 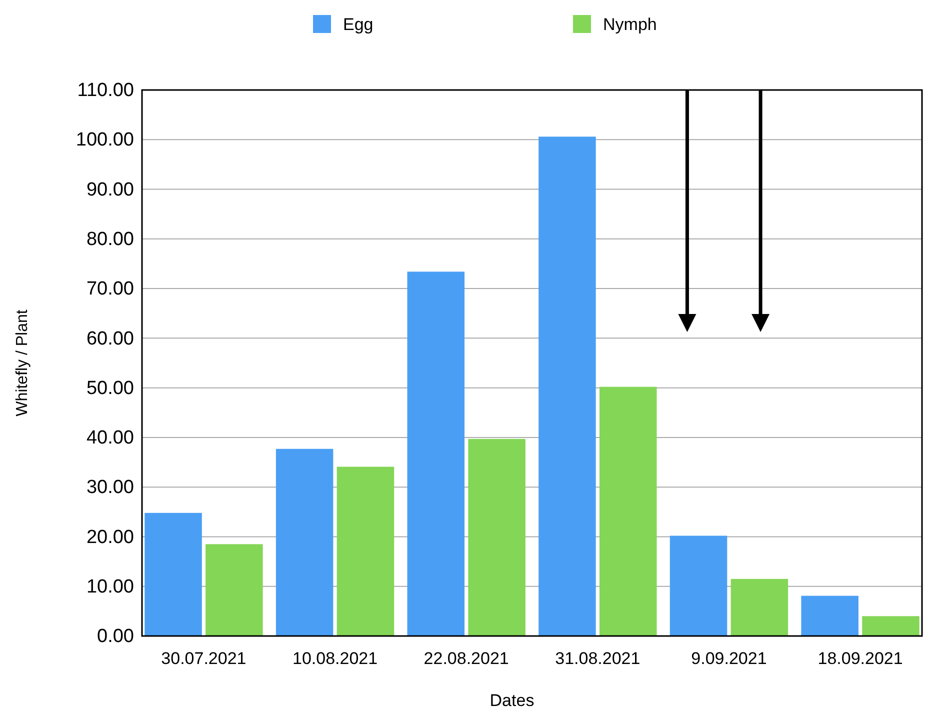 What do you see at coordinates (110, 438) in the screenshot?
I see `y-tick-label: 40.00` at bounding box center [110, 438].